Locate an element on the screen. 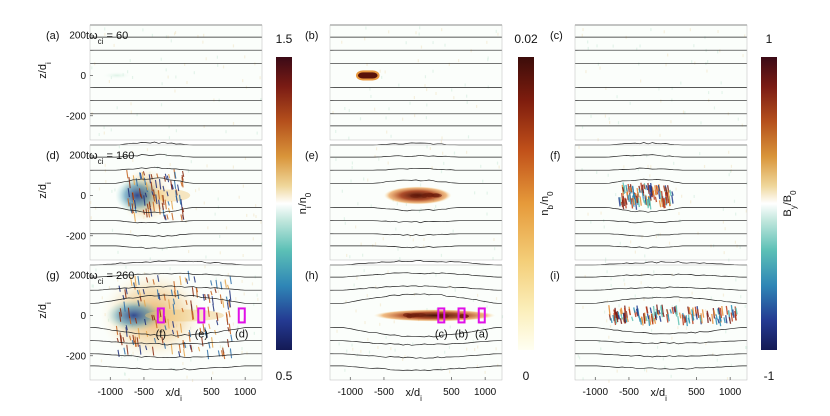  panel-a: 200 0 -200 z/di (a) is located at coordinates (150, 82).